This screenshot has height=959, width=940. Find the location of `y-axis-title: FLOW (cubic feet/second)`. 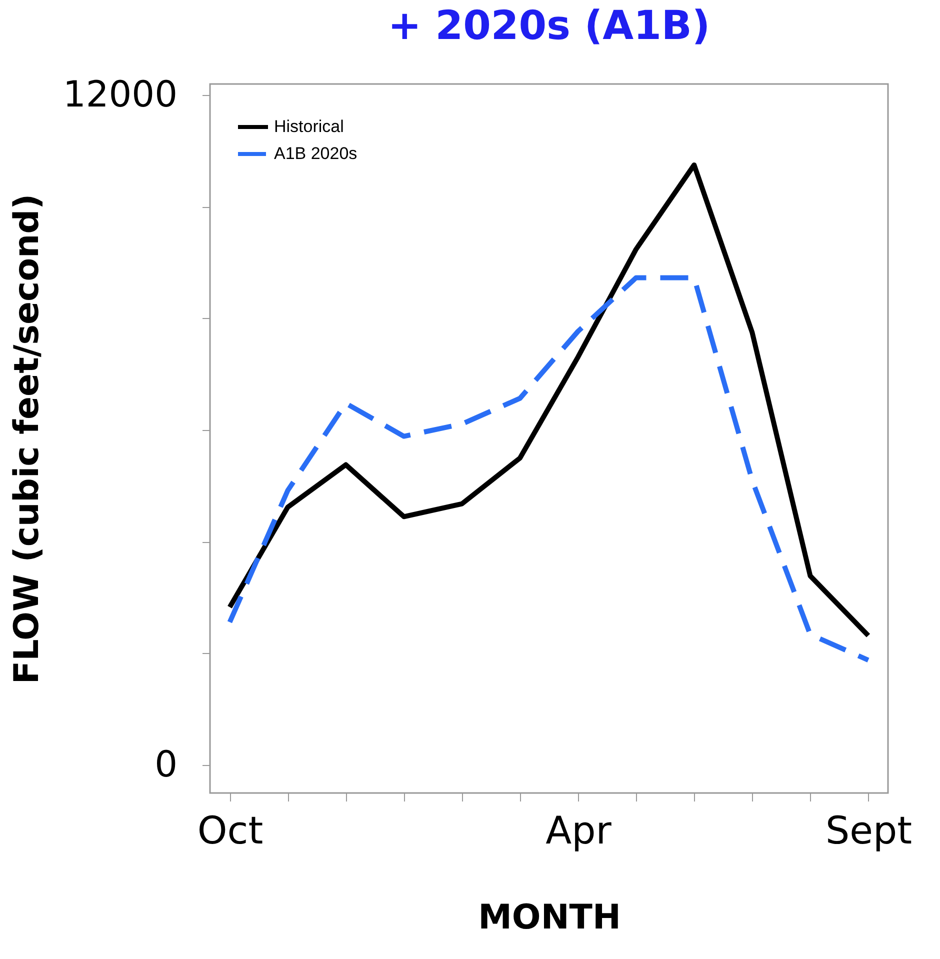

y-axis-title: FLOW (cubic feet/second) is located at coordinates (26, 439).